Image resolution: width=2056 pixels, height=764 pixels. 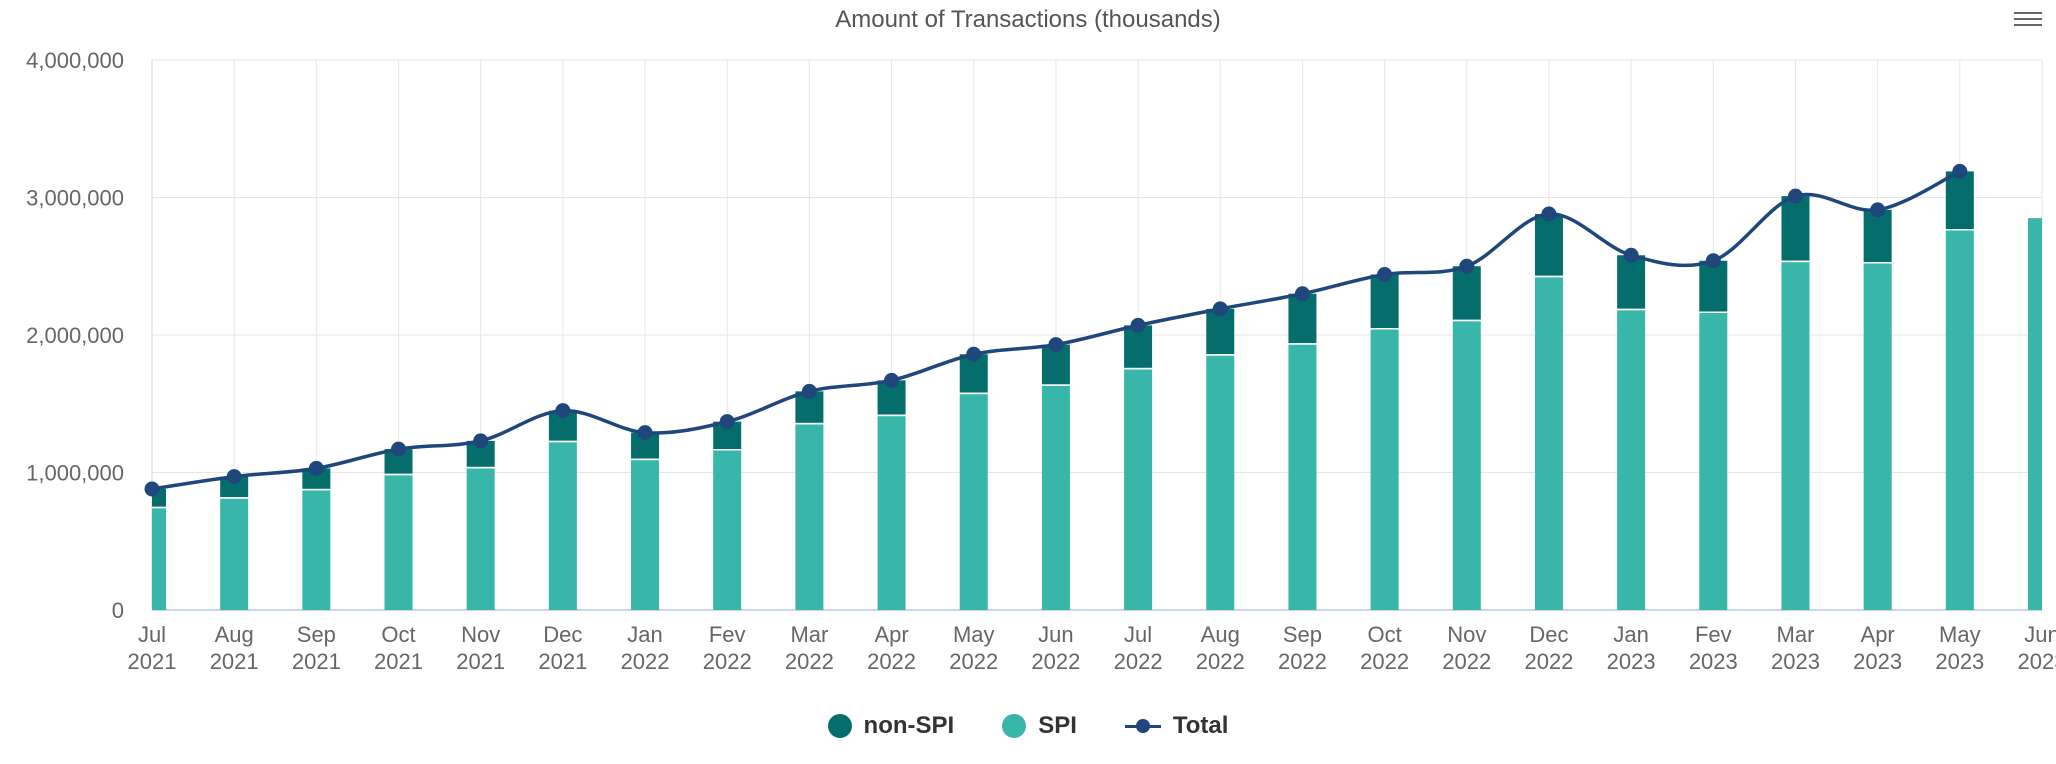 What do you see at coordinates (1142, 726) in the screenshot?
I see `legend-swatch-total` at bounding box center [1142, 726].